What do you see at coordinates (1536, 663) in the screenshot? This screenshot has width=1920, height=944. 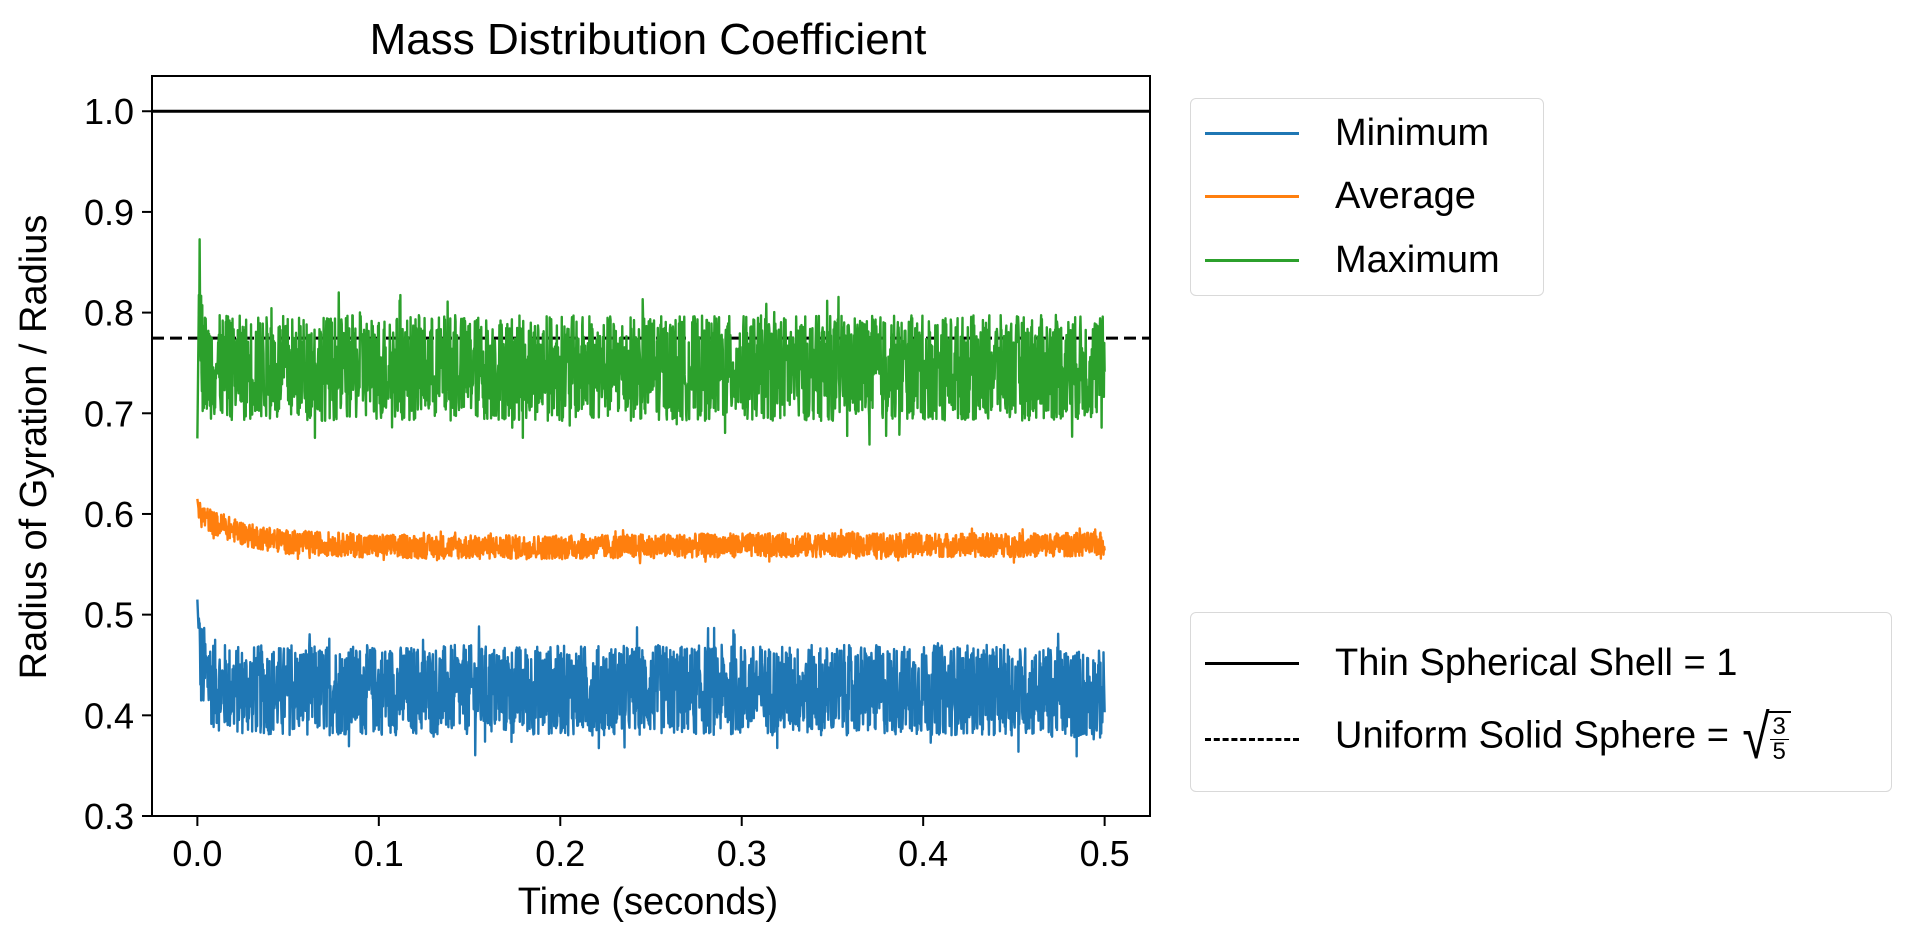 I see `legend-label-thin-shell: Thin Spherical Shell = 1` at bounding box center [1536, 663].